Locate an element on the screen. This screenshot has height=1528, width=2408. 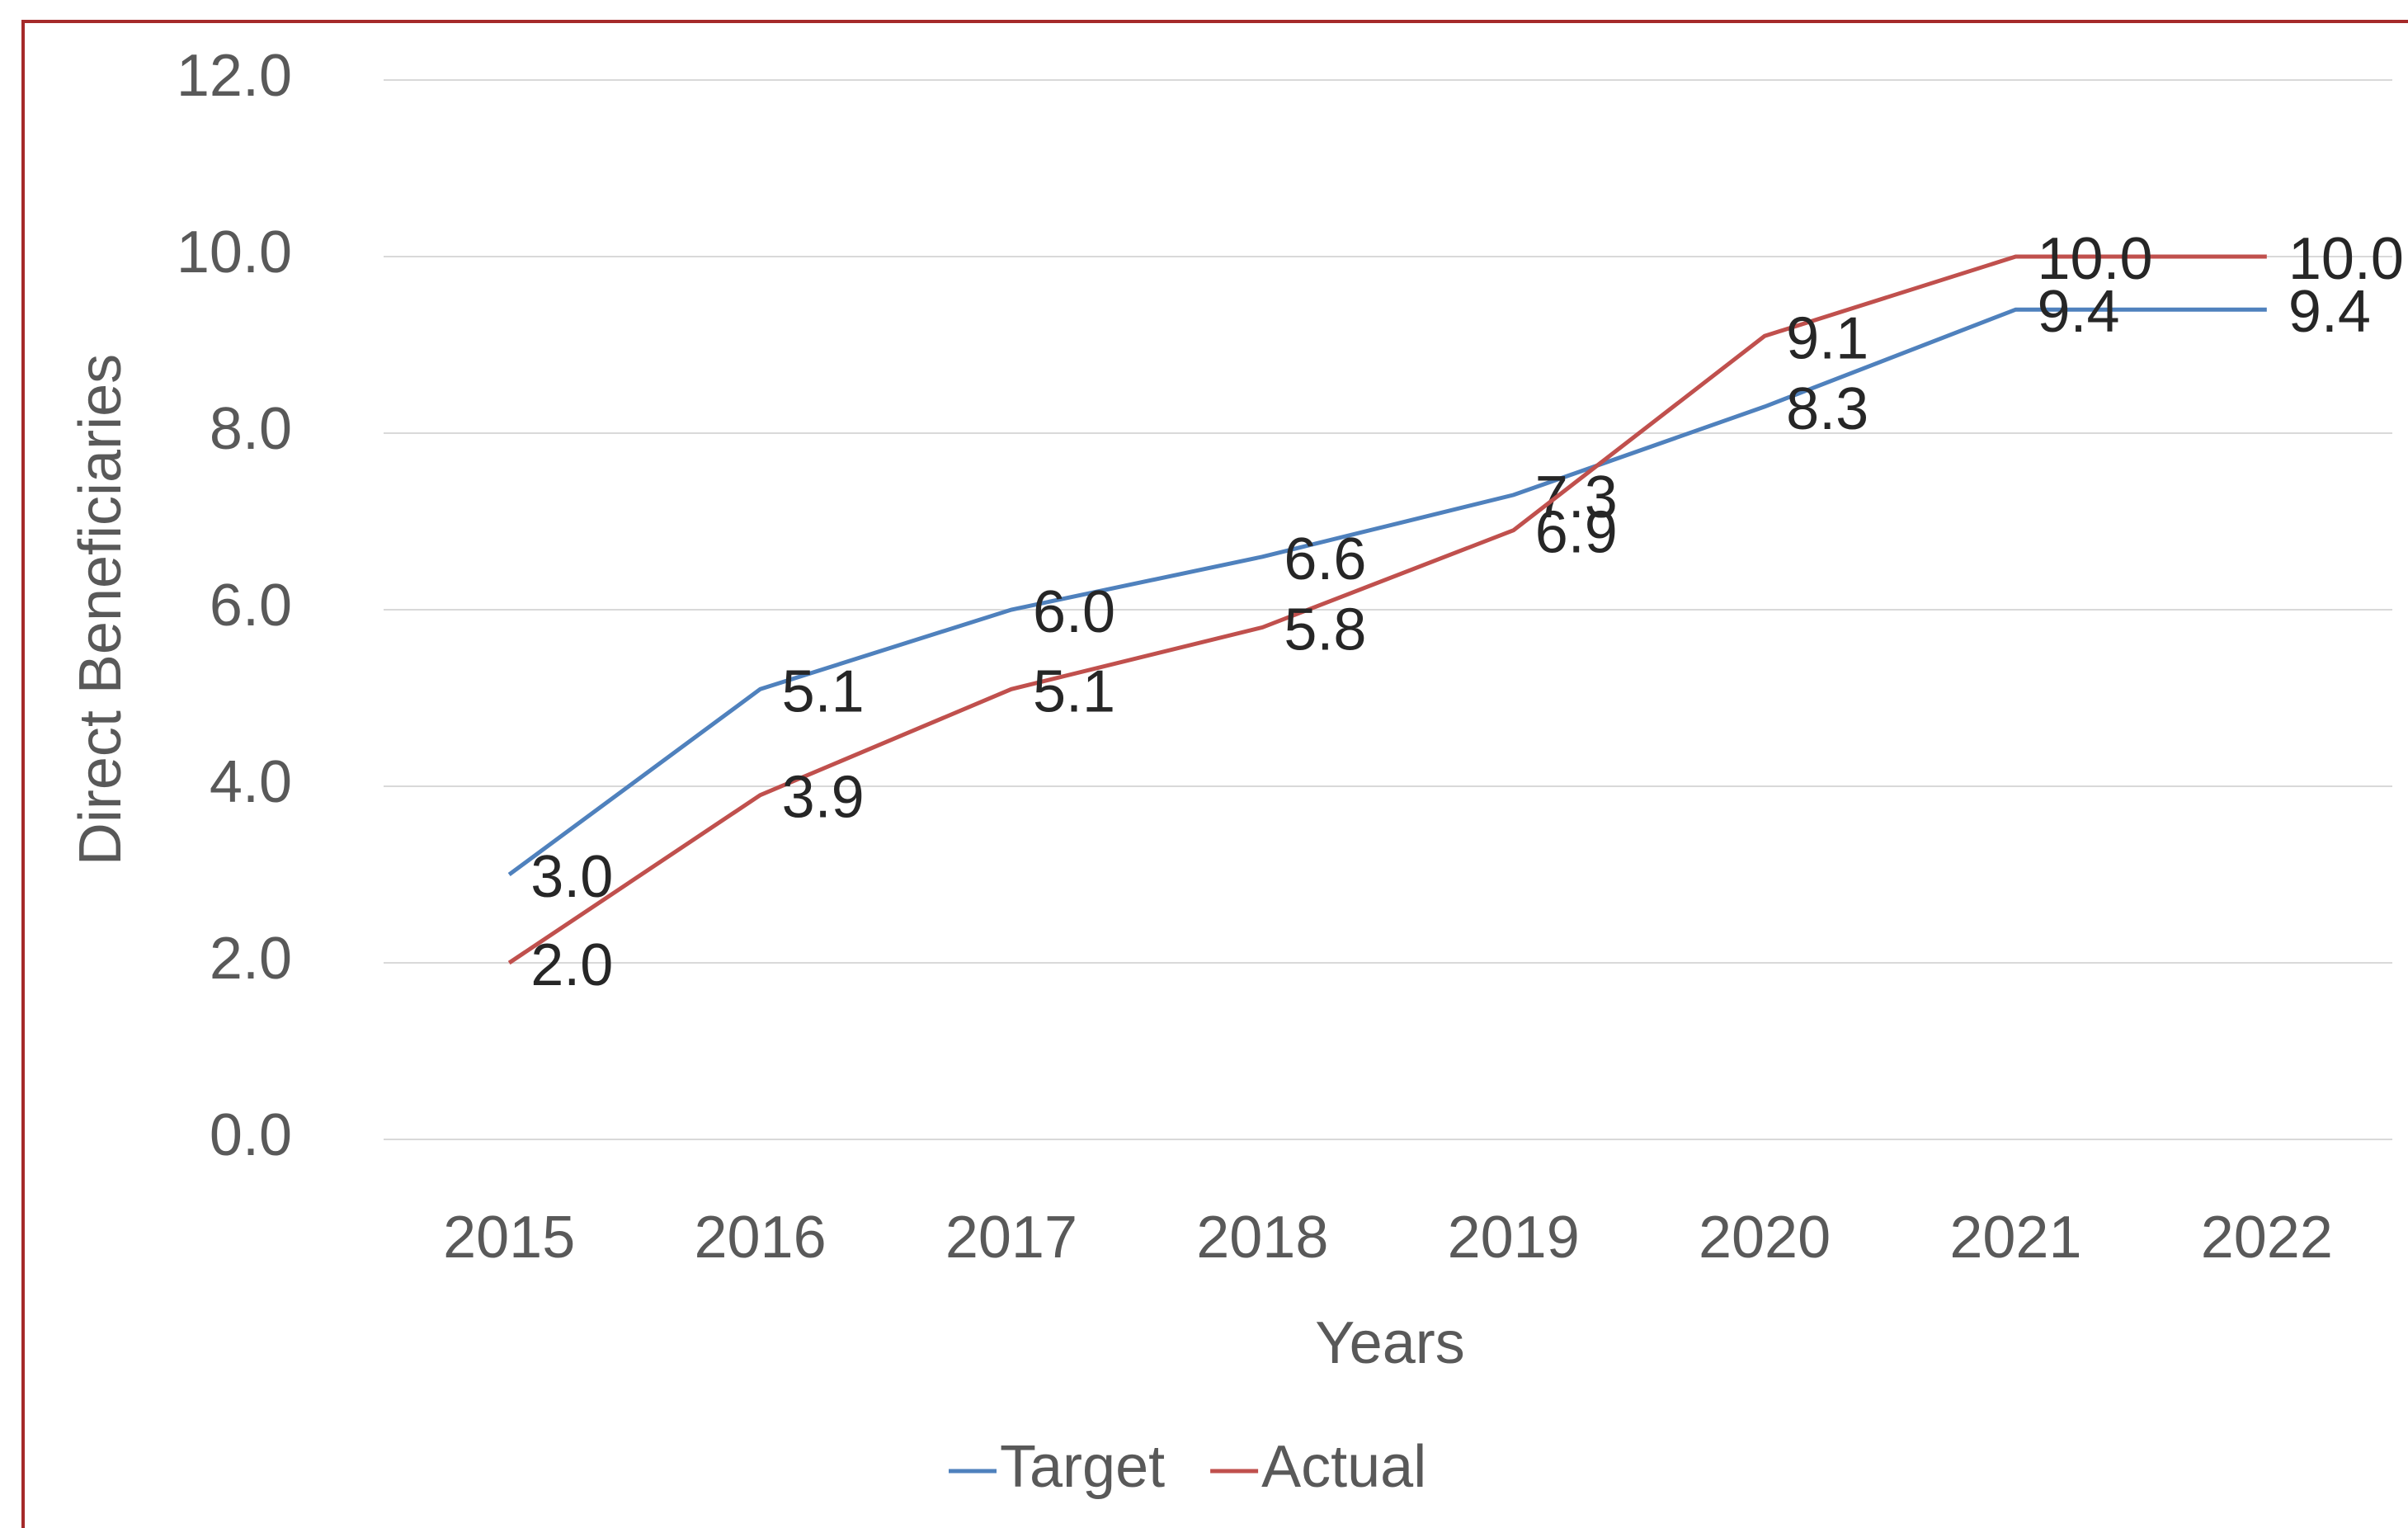
data-label: 6.6 is located at coordinates (1325, 559).